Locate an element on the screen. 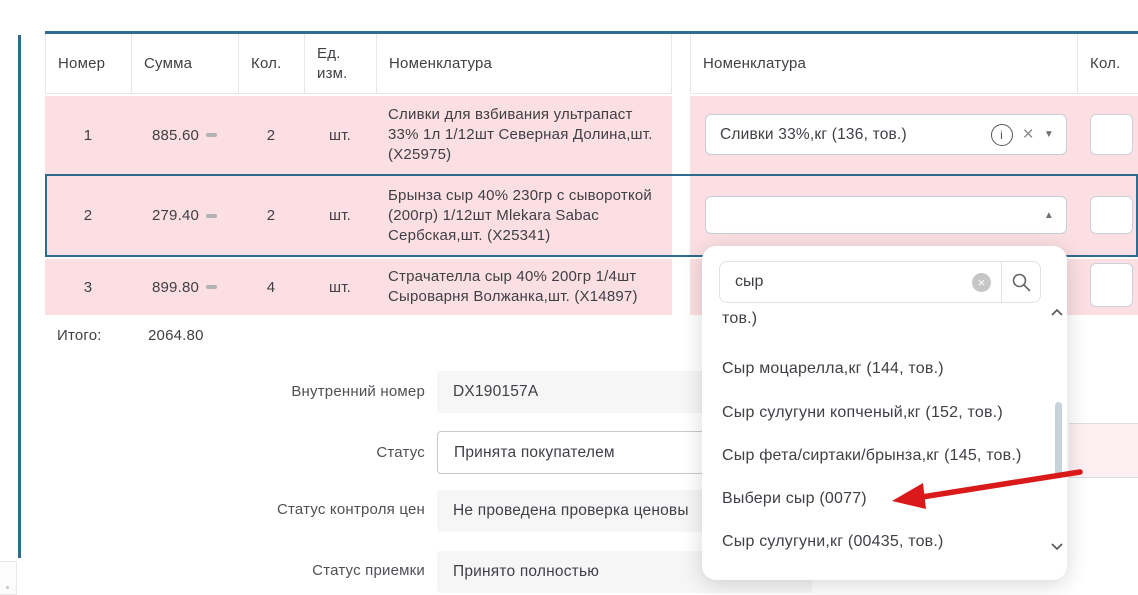 Image resolution: width=1138 pixels, height=595 pixels. scroll-down-icon is located at coordinates (1057, 546).